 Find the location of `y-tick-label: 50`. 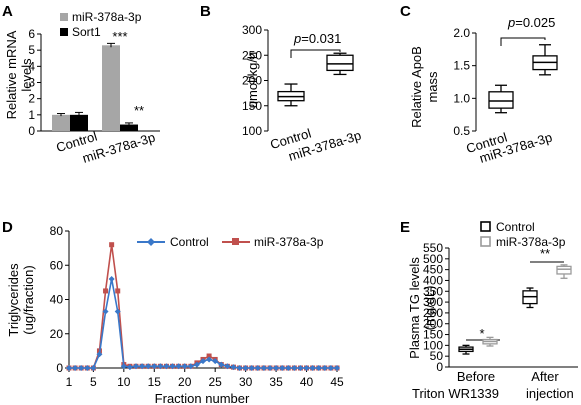

y-tick-label: 50 is located at coordinates (437, 356).